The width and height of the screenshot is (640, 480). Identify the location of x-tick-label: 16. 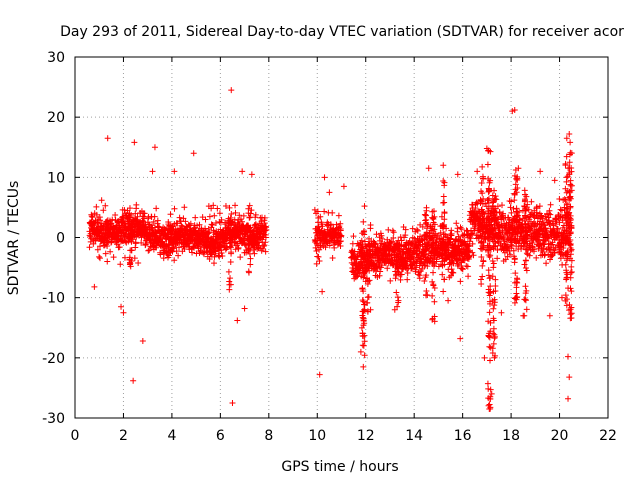
(463, 436).